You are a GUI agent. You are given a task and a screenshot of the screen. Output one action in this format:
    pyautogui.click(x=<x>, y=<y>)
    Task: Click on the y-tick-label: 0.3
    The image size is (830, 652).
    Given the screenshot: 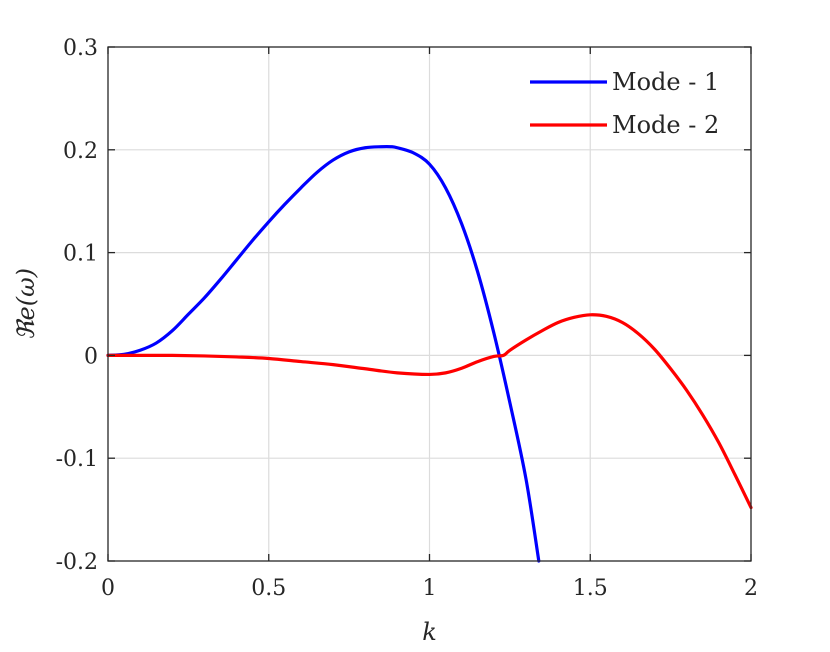 What is the action you would take?
    pyautogui.click(x=80, y=48)
    